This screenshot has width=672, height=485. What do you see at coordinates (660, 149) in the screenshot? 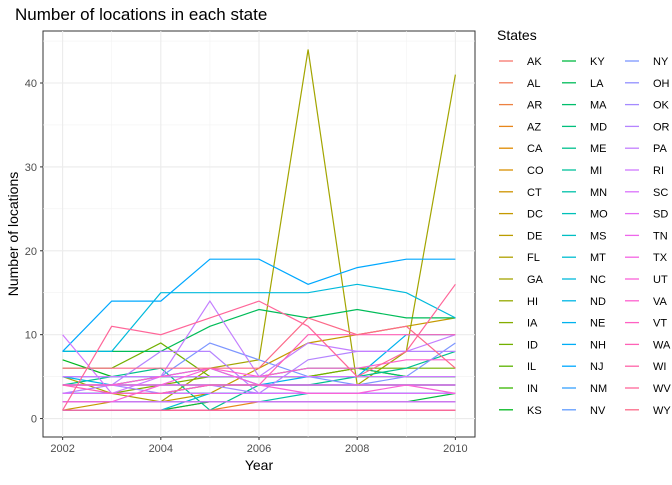
I see `legend-label: PA` at bounding box center [660, 149].